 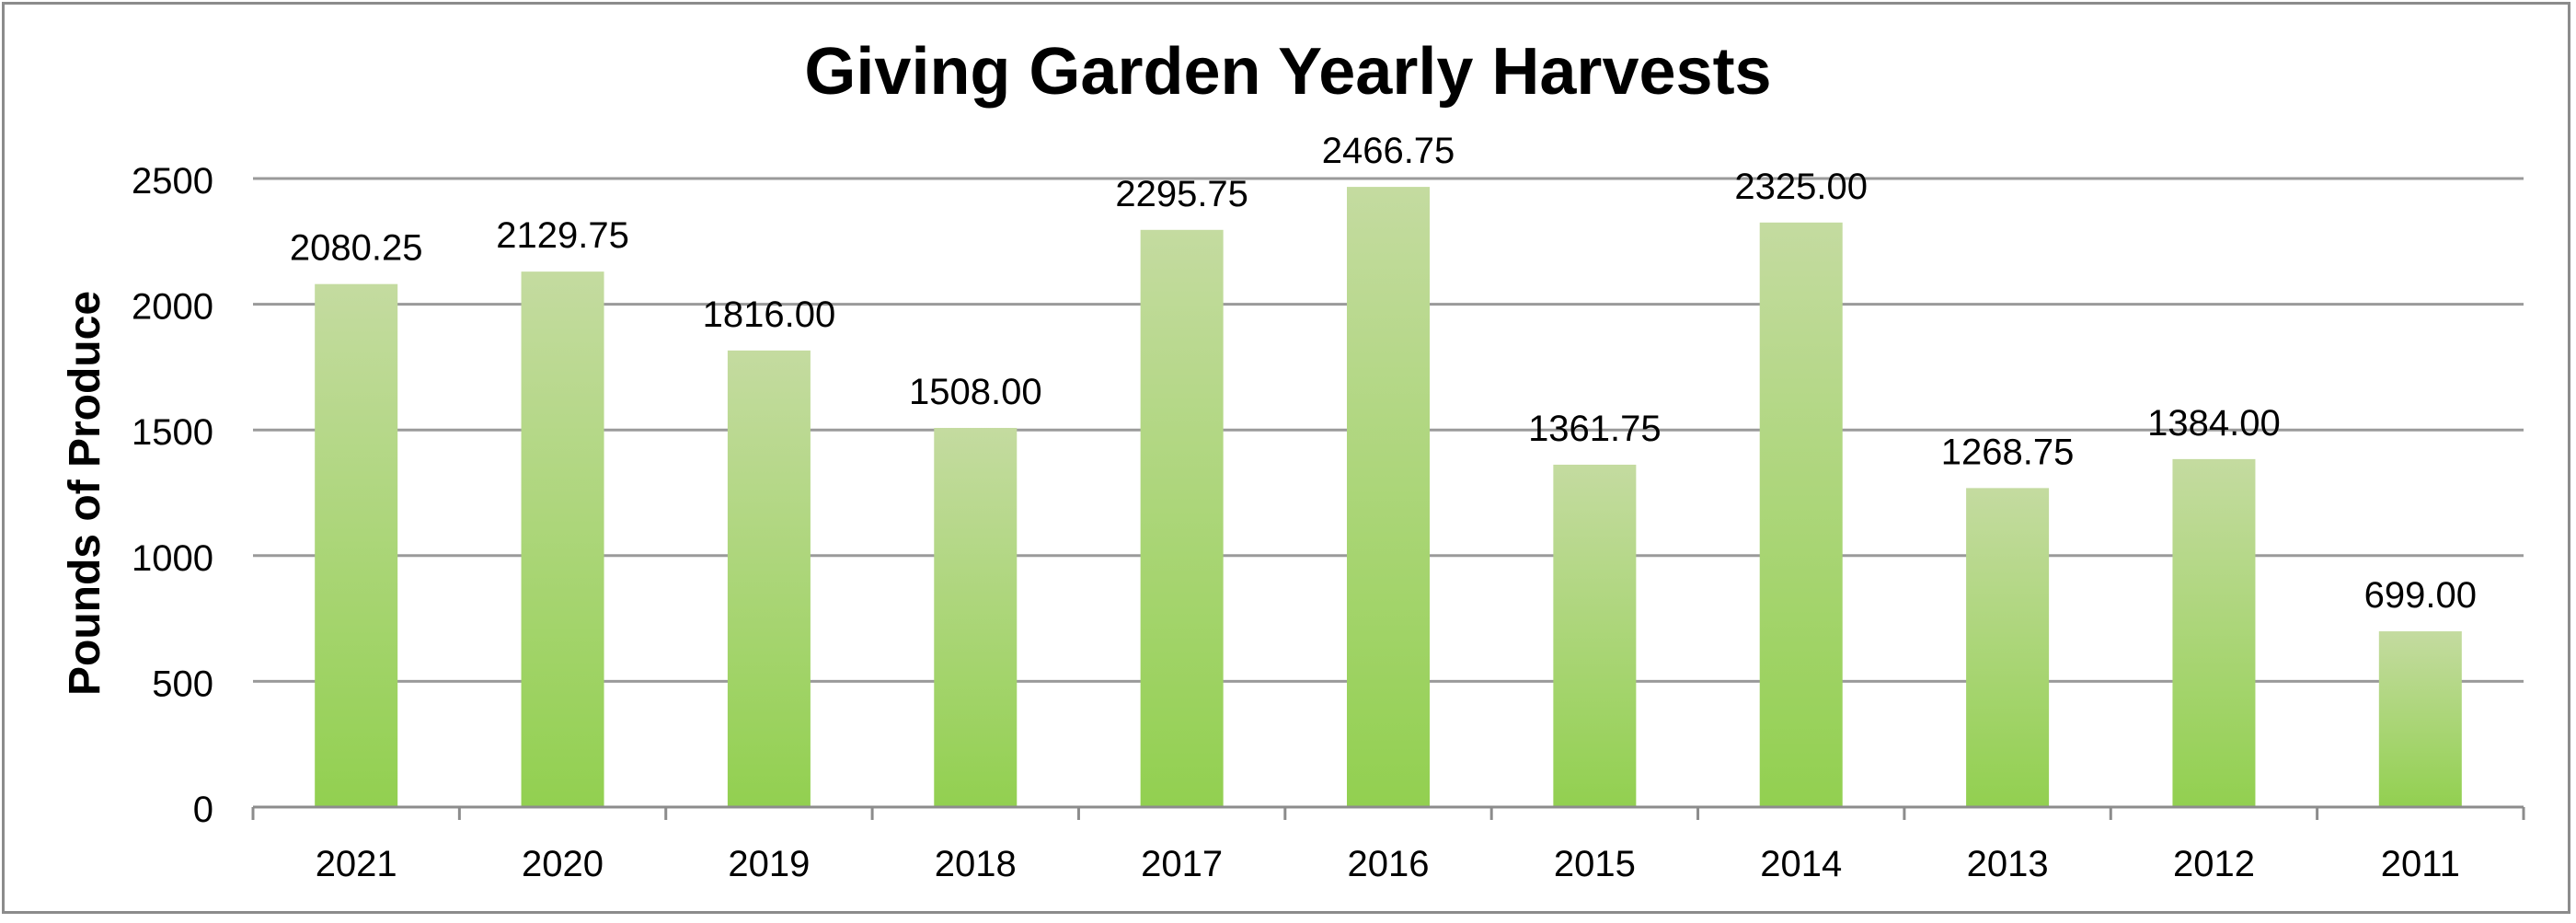 I want to click on bar-2019, so click(x=769, y=578).